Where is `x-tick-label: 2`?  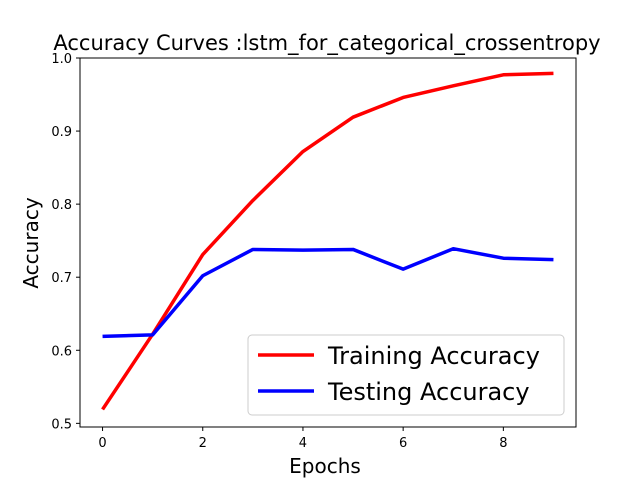 x-tick-label: 2 is located at coordinates (203, 443).